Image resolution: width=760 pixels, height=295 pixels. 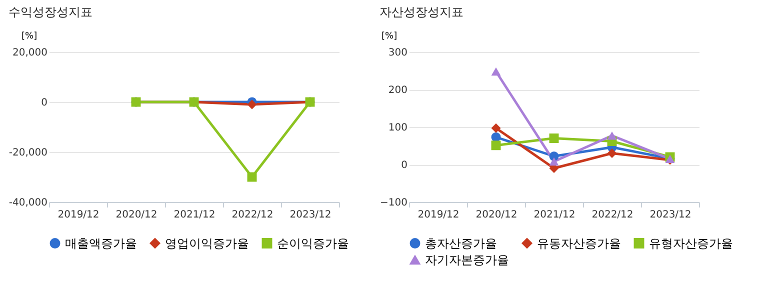 What do you see at coordinates (50, 12) in the screenshot?
I see `chart-title: 수익성장성지표` at bounding box center [50, 12].